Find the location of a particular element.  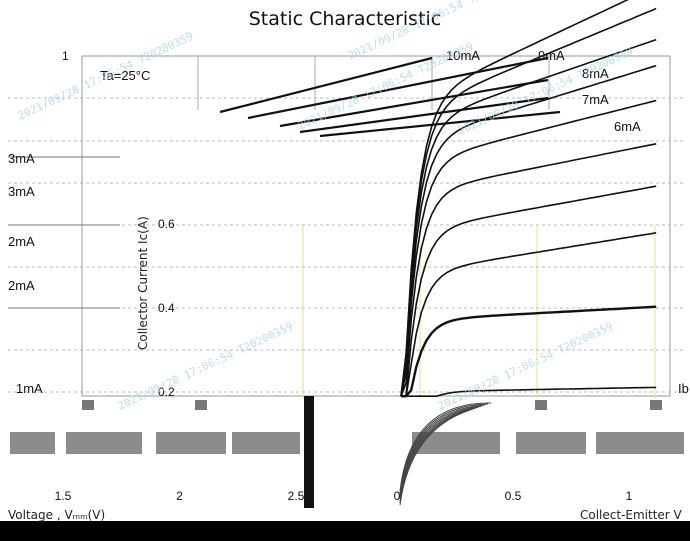

y-tick-label: 0.4 is located at coordinates (166, 308).